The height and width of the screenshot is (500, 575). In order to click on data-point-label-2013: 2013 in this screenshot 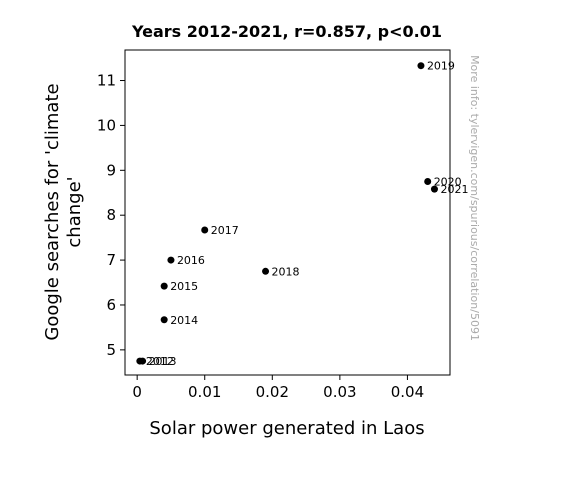, I will do `click(163, 361)`.